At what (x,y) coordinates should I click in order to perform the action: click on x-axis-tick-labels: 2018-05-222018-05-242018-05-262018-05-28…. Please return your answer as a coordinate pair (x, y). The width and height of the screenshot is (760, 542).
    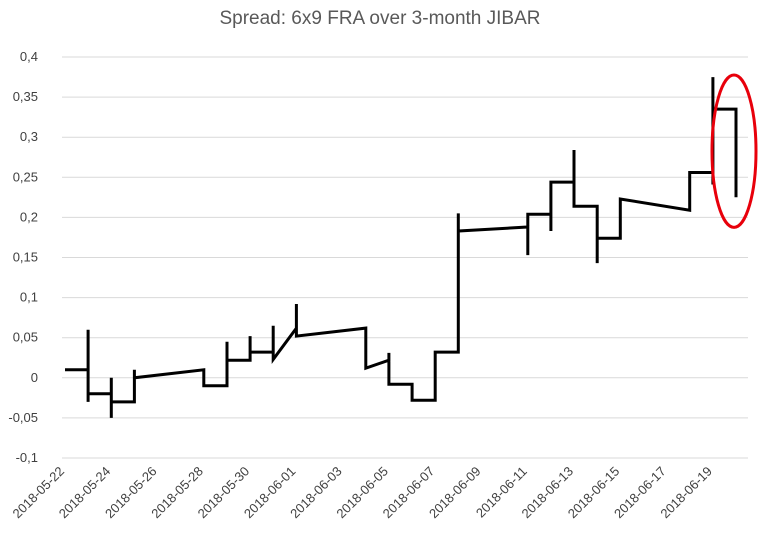
    Looking at the image, I should click on (361, 493).